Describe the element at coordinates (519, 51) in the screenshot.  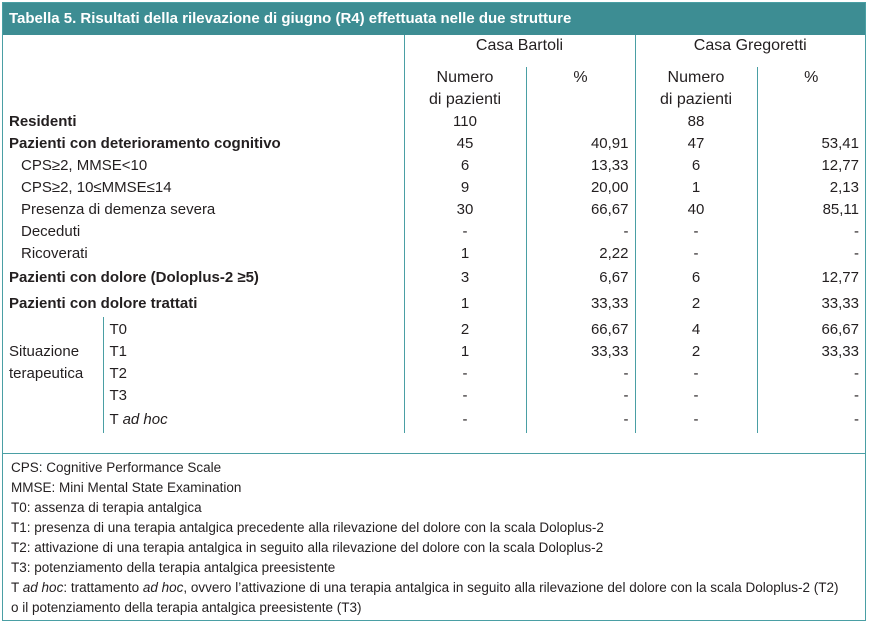
I see `group-casa-bartoli: Casa Bartoli` at that location.